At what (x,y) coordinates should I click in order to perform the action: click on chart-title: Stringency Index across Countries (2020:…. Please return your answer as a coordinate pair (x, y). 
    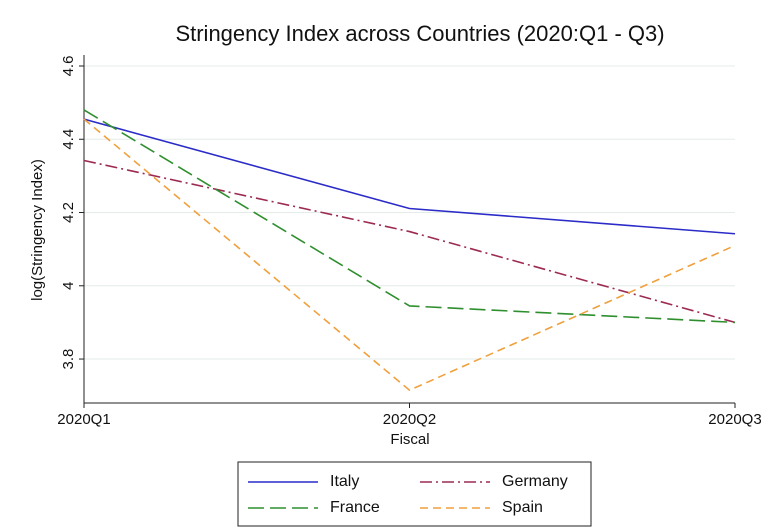
    Looking at the image, I should click on (419, 33).